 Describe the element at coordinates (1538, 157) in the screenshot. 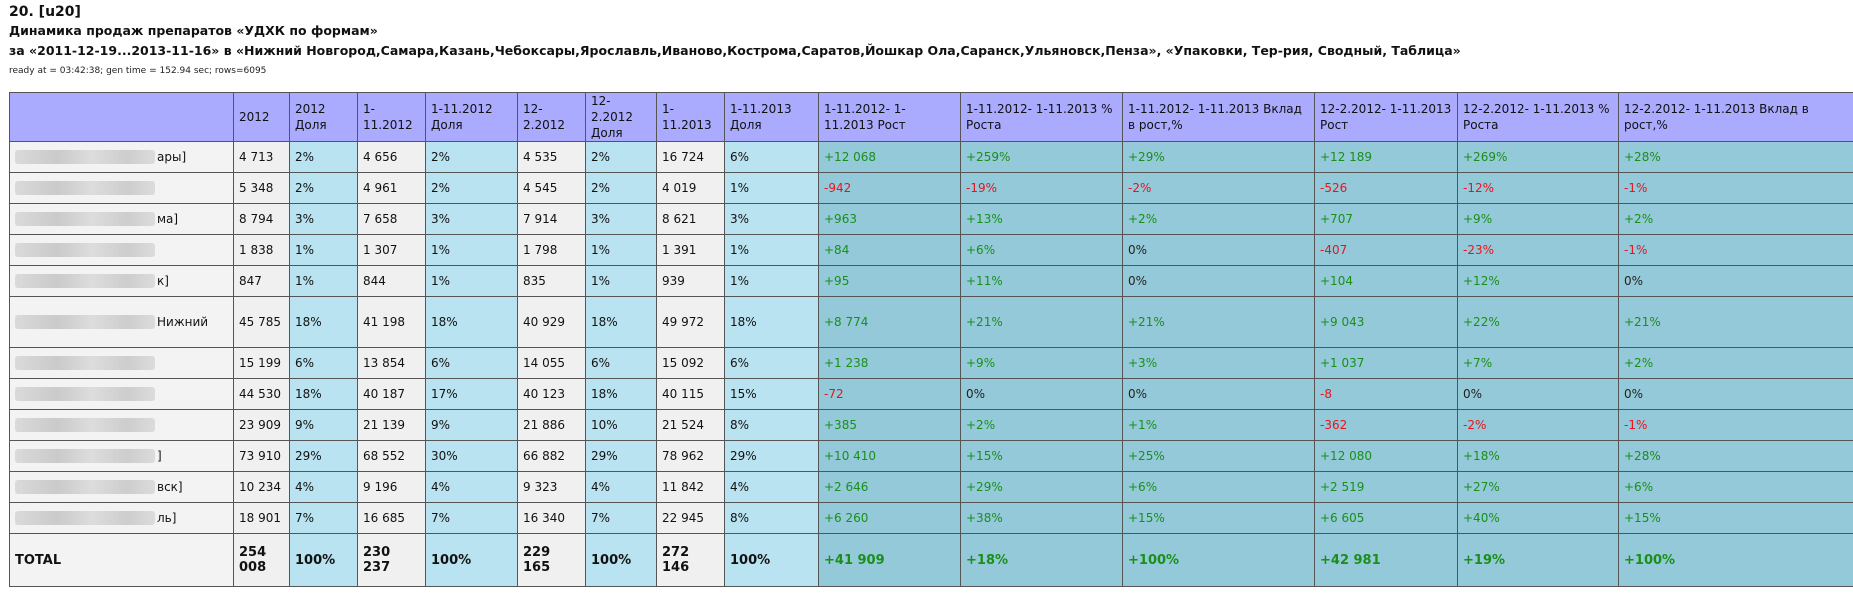

I see `value-cell-p2: +269%` at that location.